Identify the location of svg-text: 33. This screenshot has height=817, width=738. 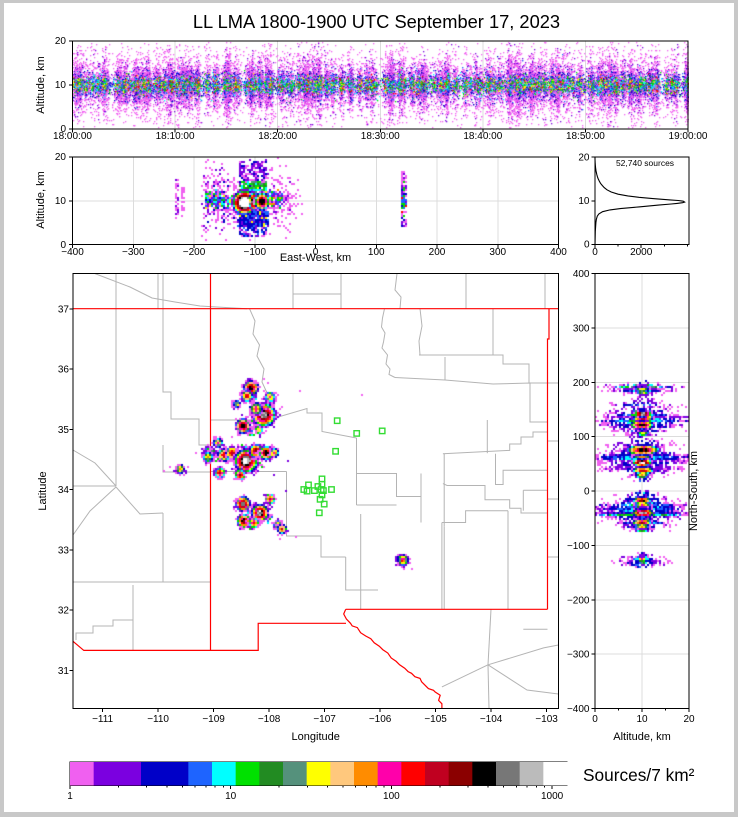
(64, 550).